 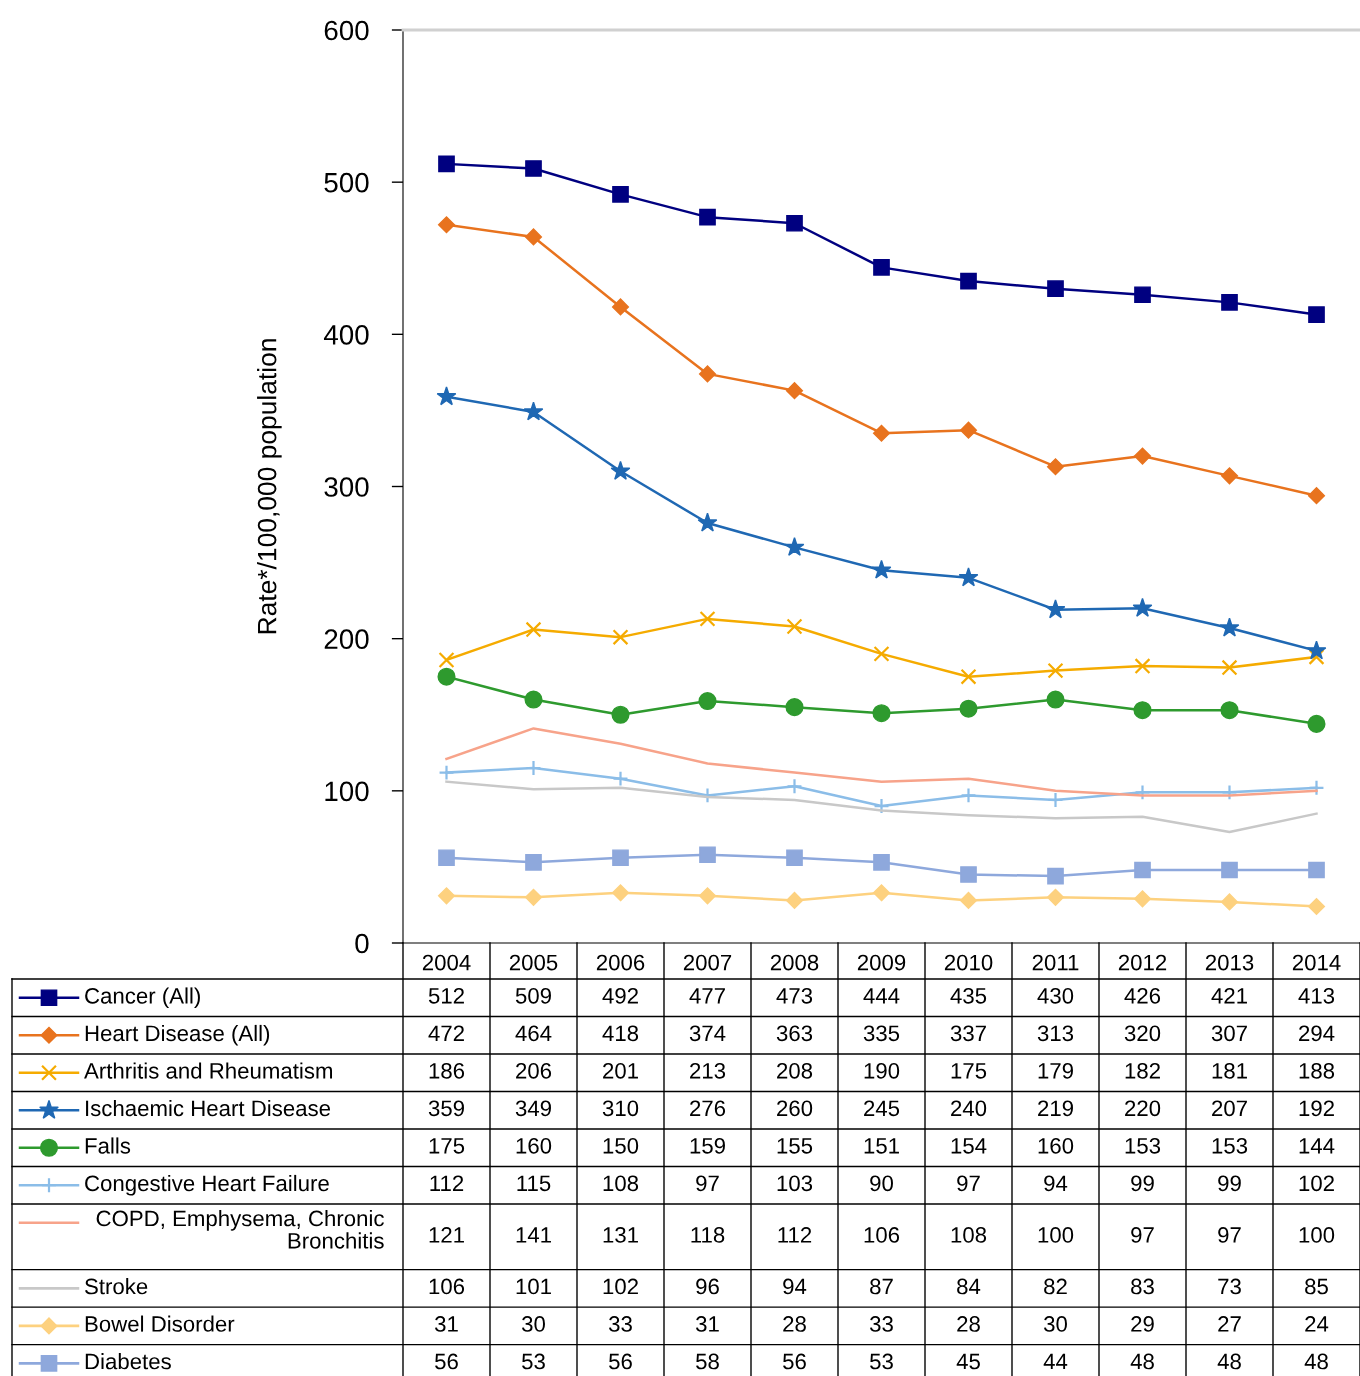 What do you see at coordinates (1056, 1235) in the screenshot?
I see `data-label: 100` at bounding box center [1056, 1235].